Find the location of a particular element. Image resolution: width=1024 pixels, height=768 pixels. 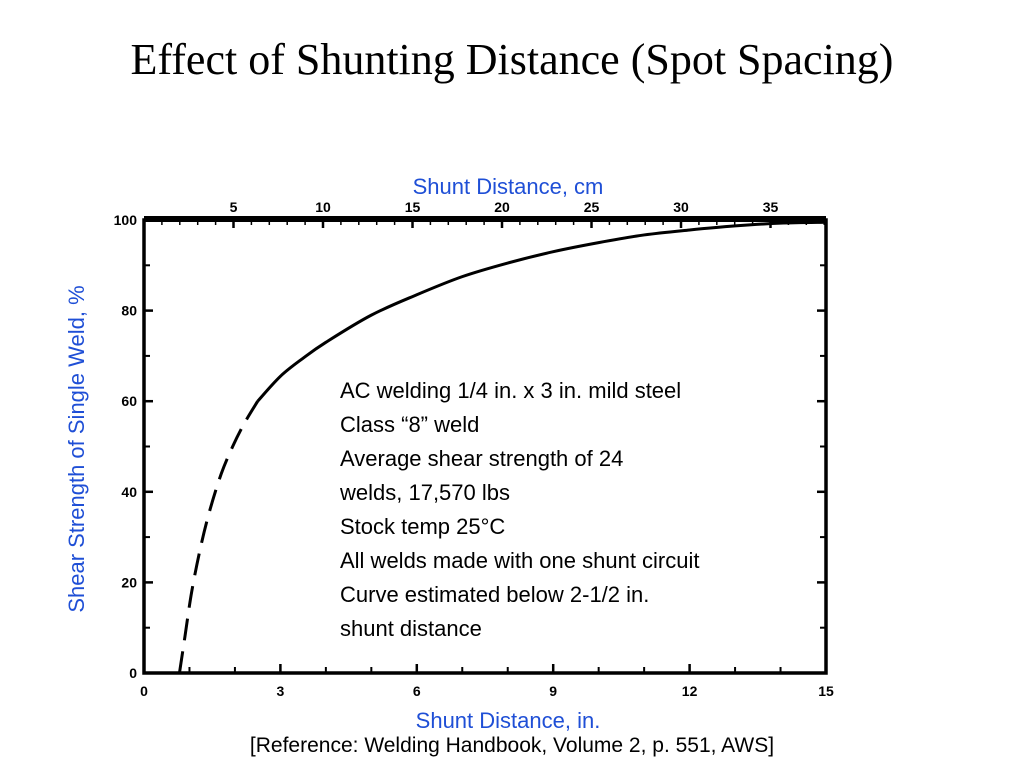

y-tick-label: 20 is located at coordinates (129, 582).